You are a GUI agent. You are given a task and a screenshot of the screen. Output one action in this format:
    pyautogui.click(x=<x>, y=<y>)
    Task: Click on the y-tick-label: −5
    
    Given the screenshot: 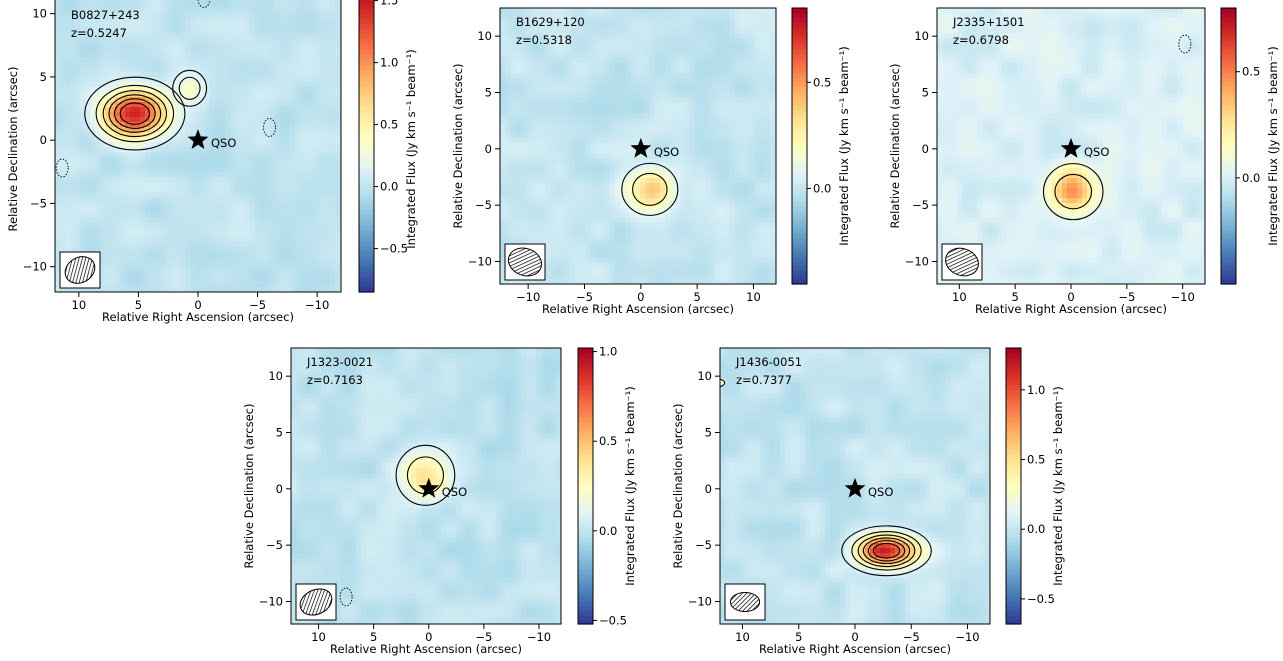 What is the action you would take?
    pyautogui.click(x=38, y=203)
    